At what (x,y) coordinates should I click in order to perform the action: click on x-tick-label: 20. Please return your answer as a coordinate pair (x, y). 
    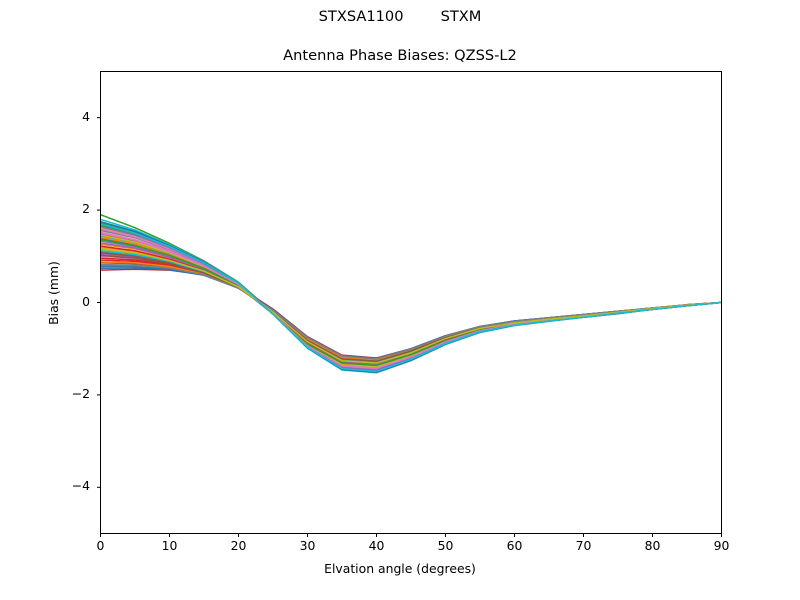
    Looking at the image, I should click on (238, 545).